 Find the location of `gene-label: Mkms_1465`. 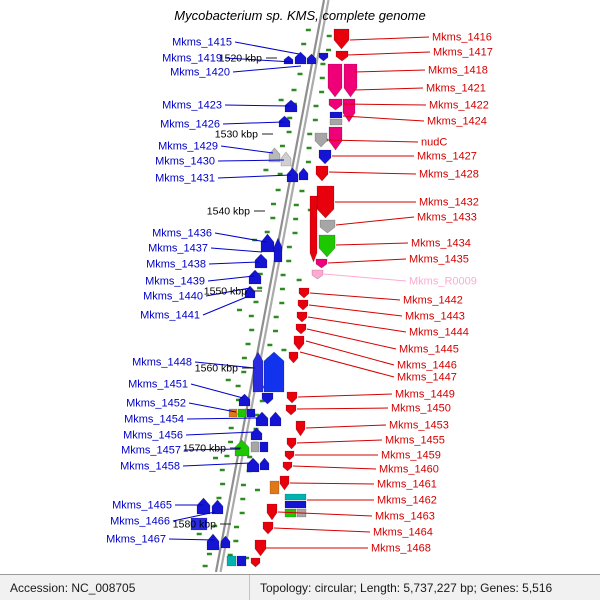

gene-label: Mkms_1465 is located at coordinates (142, 506).